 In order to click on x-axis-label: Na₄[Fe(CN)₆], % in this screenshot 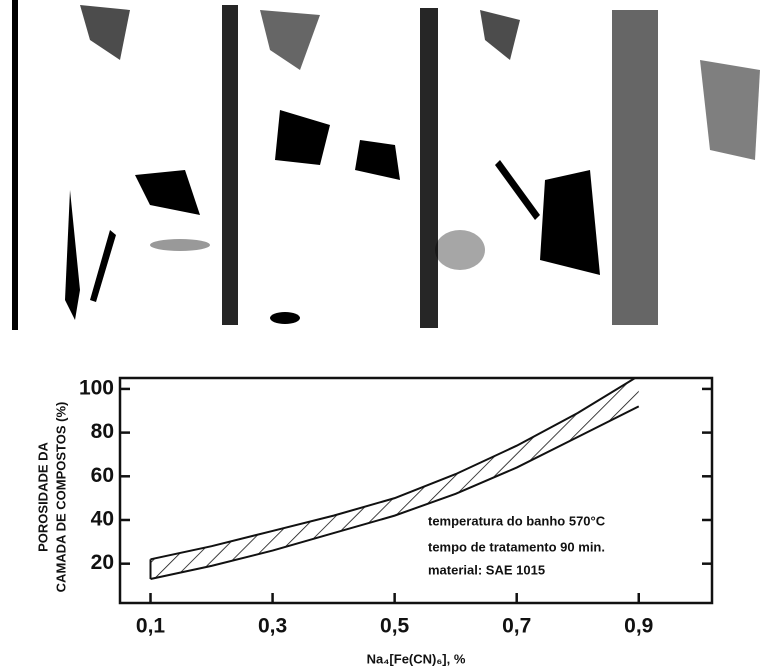, I will do `click(416, 658)`.